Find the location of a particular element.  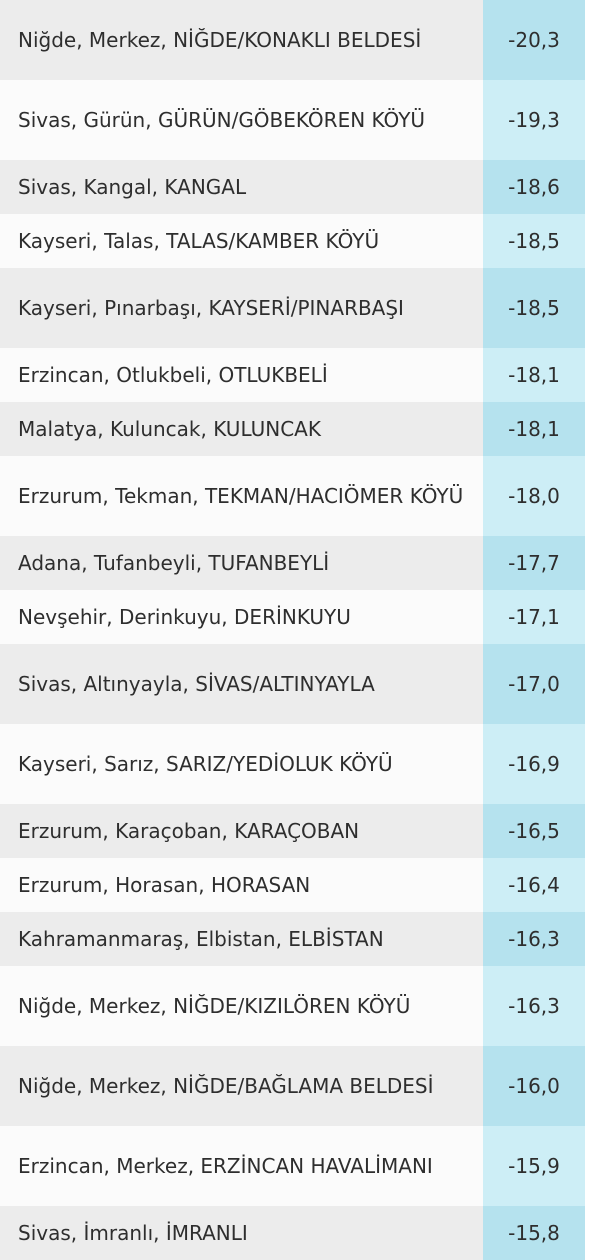

location-cell: Niğde, Merkez, NİĞDE/BAĞLAMA BELDESİ is located at coordinates (241, 1086).